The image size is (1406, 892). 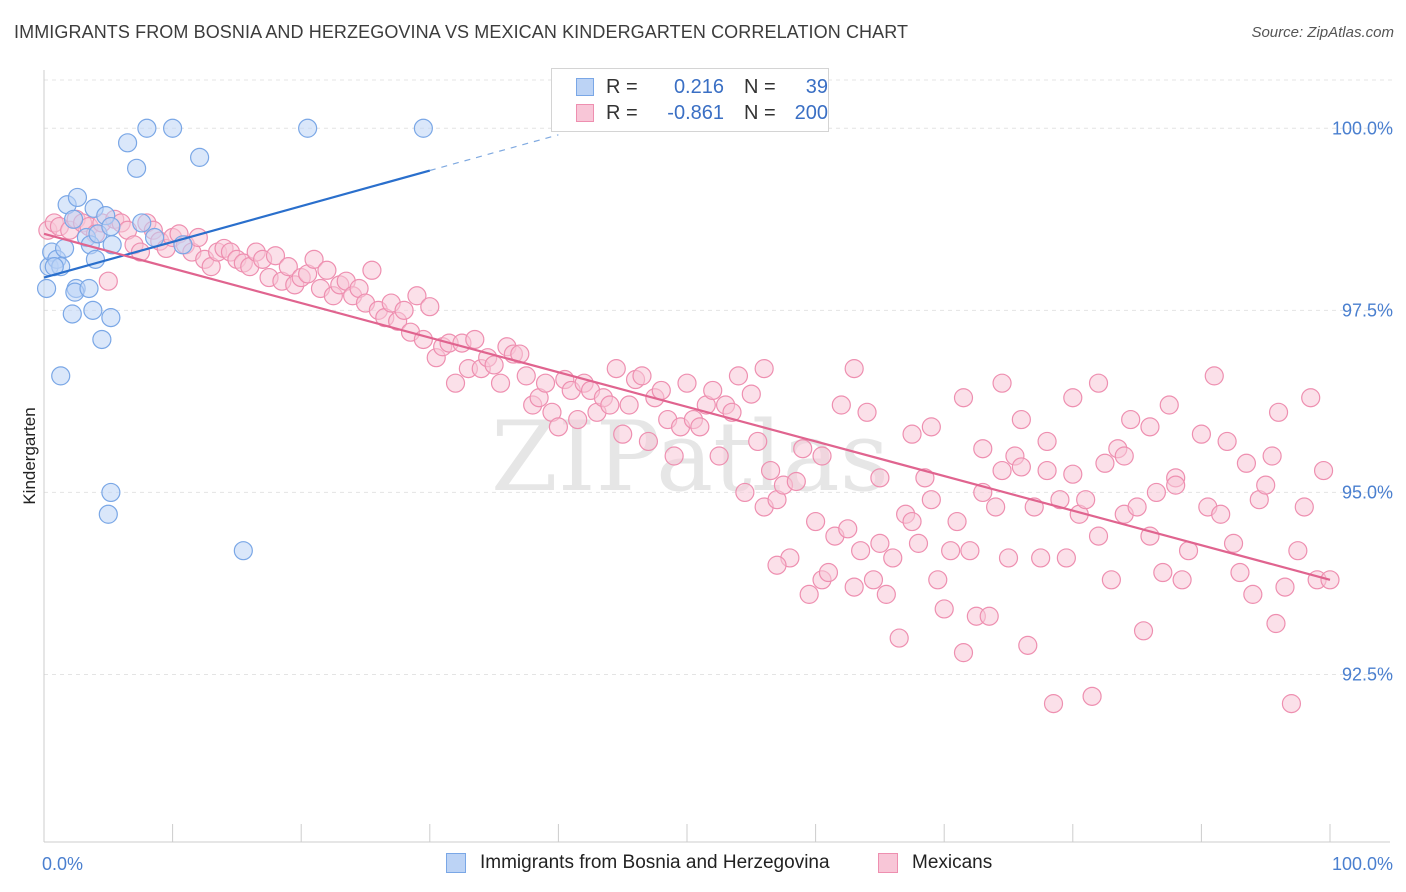 What do you see at coordinates (1362, 401) in the screenshot?
I see `y-tick-labels: 100.0% 97.5% 95.0% 92.5%` at bounding box center [1362, 401].